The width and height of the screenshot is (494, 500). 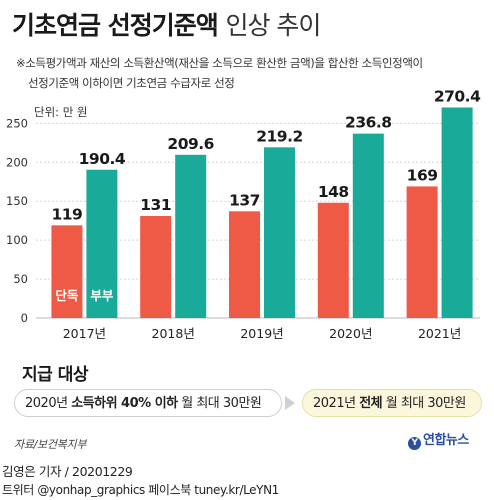 What do you see at coordinates (48, 403) in the screenshot?
I see `box1-year: 2020년` at bounding box center [48, 403].